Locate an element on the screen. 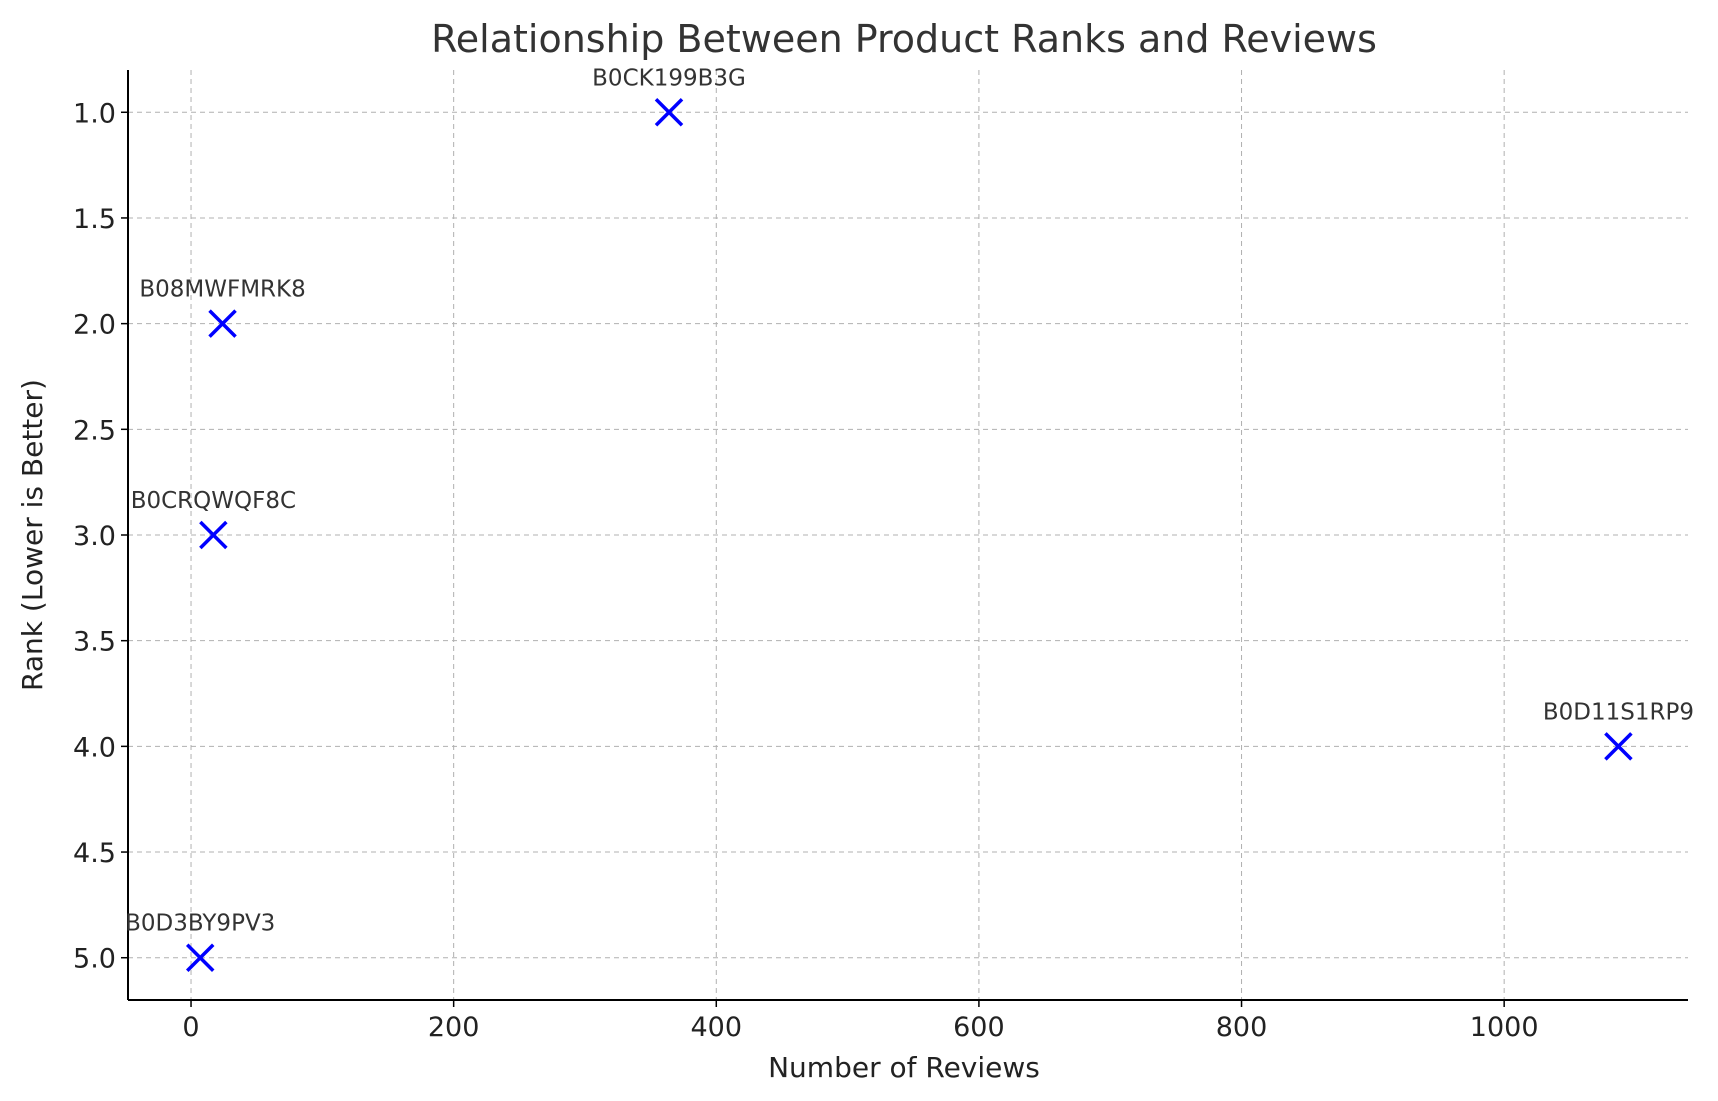 The height and width of the screenshot is (1101, 1718). data-point-label: B0CK199B3G is located at coordinates (669, 78).